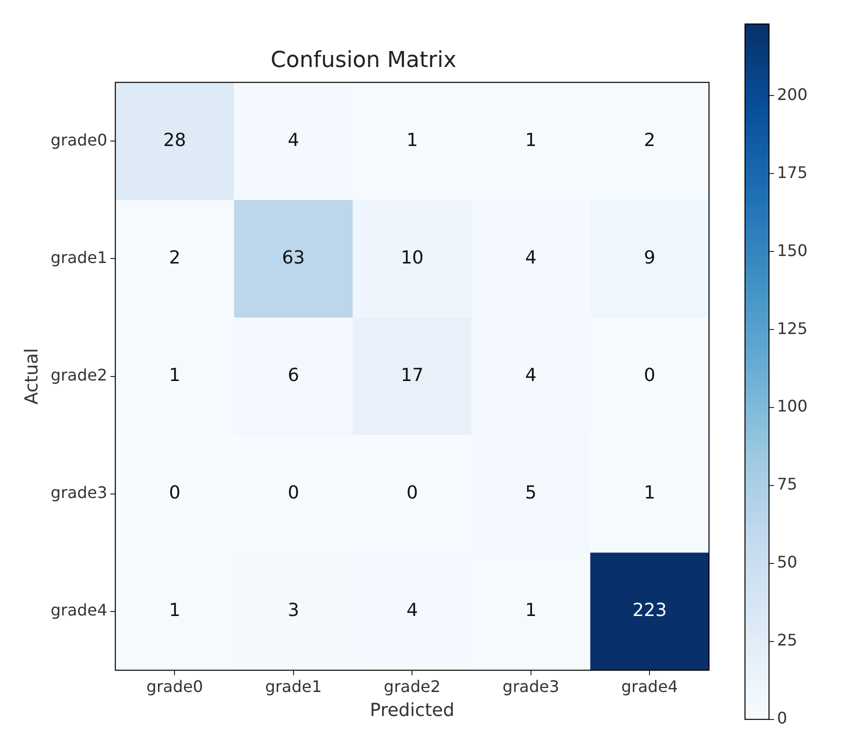 The image size is (845, 740). Describe the element at coordinates (79, 492) in the screenshot. I see `y-tick-label: grade3` at that location.